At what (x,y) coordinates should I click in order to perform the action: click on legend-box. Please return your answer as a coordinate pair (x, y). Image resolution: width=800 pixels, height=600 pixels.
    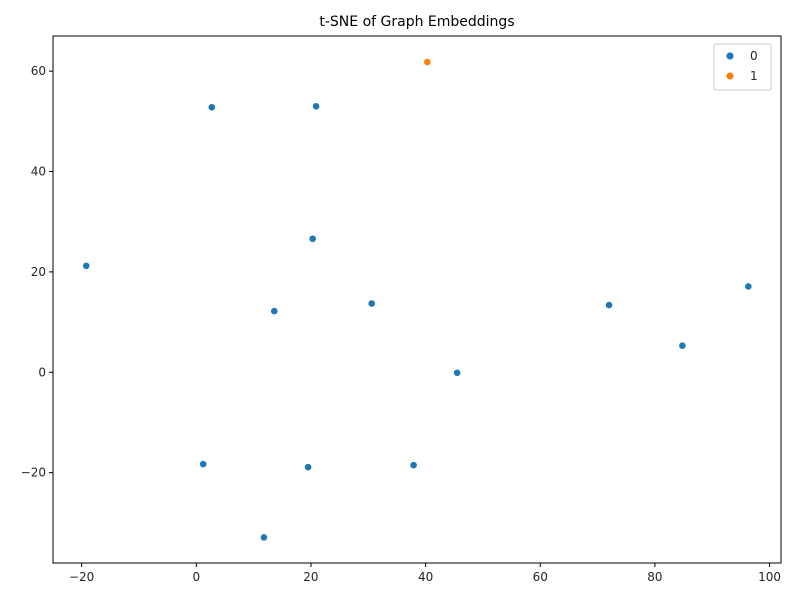
    Looking at the image, I should click on (742, 67).